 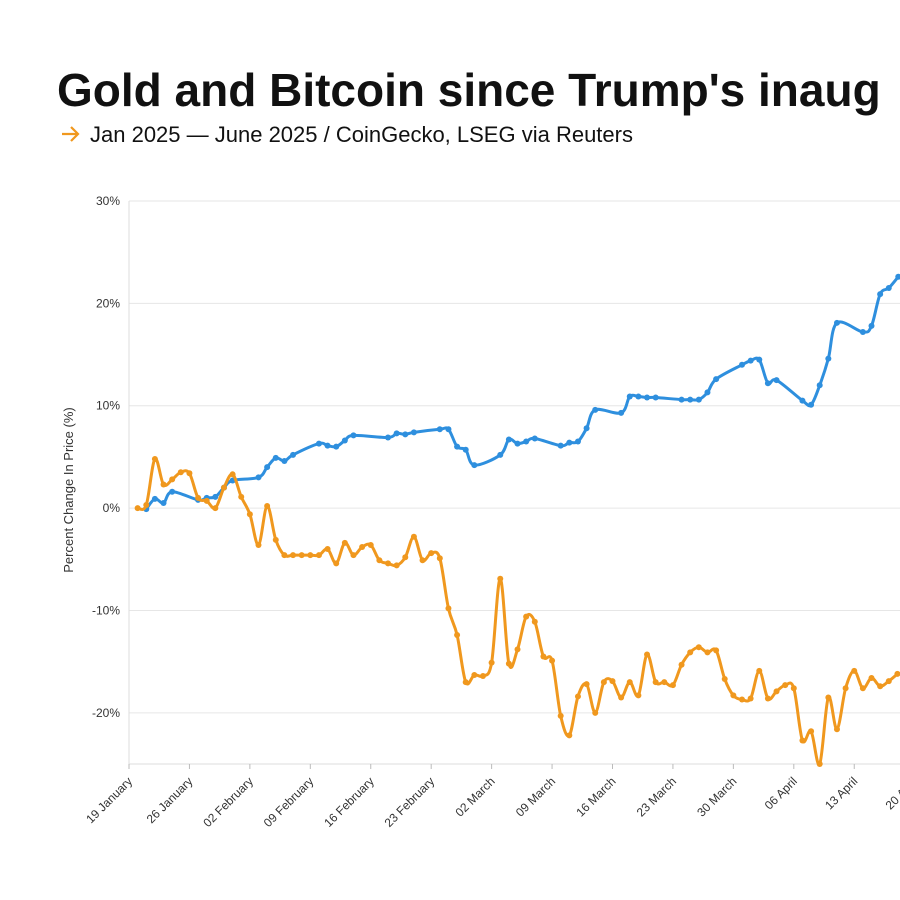 What do you see at coordinates (109, 800) in the screenshot?
I see `x-tick-label: 19 January` at bounding box center [109, 800].